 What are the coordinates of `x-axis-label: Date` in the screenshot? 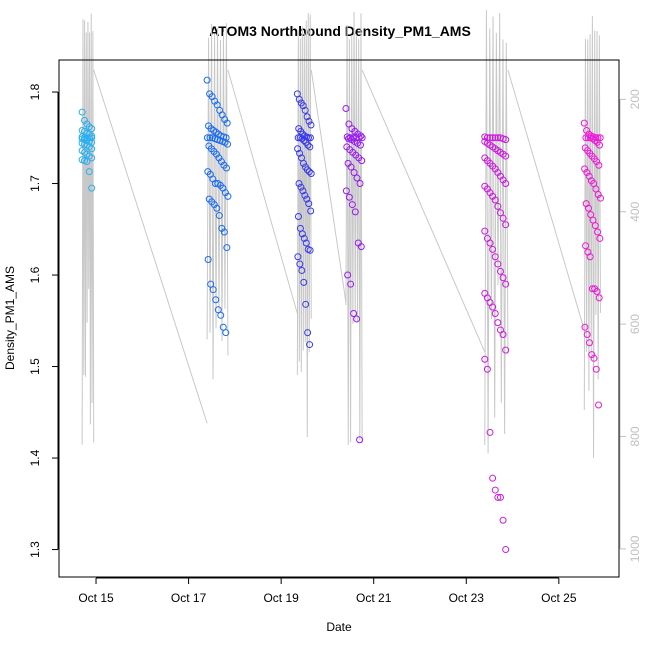 It's located at (339, 627).